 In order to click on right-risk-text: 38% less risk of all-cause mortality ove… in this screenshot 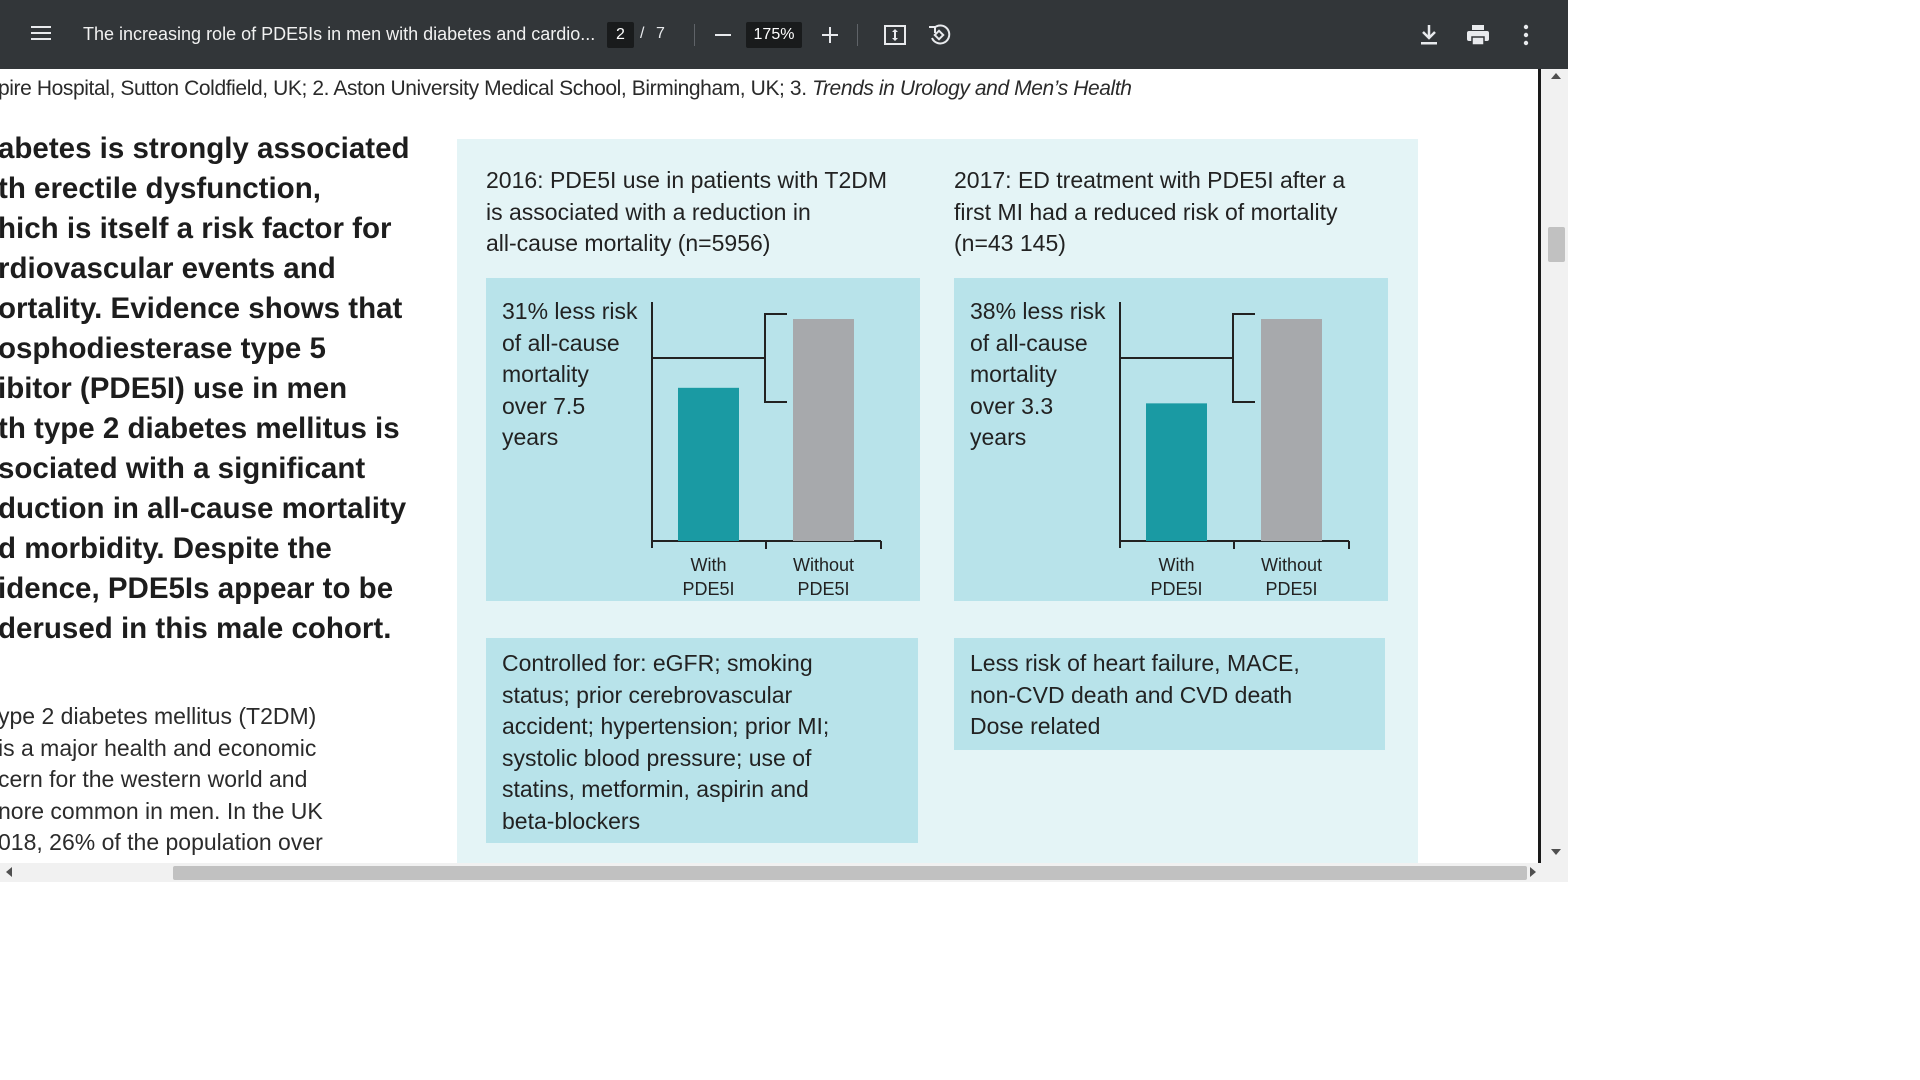, I will do `click(1037, 375)`.